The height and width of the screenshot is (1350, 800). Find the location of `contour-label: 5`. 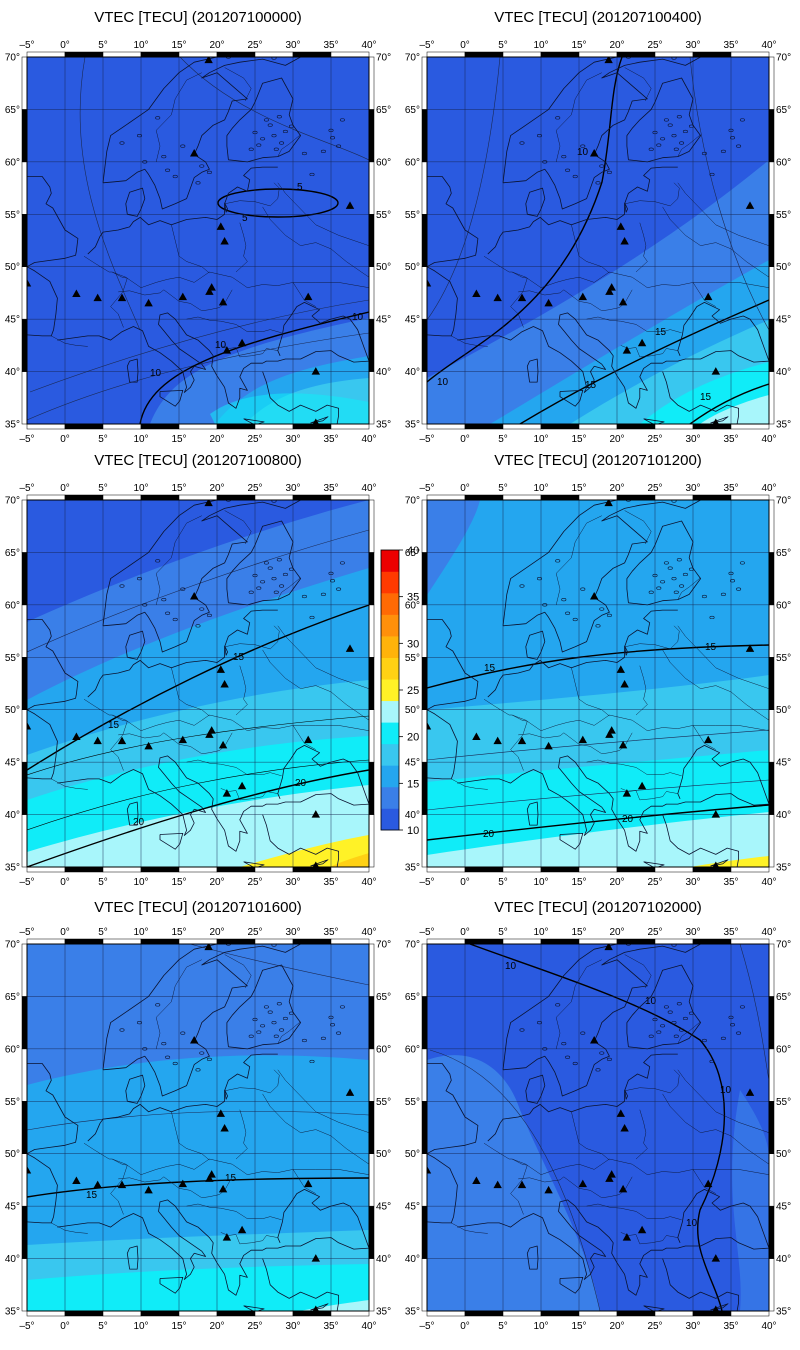

contour-label: 5 is located at coordinates (245, 218).